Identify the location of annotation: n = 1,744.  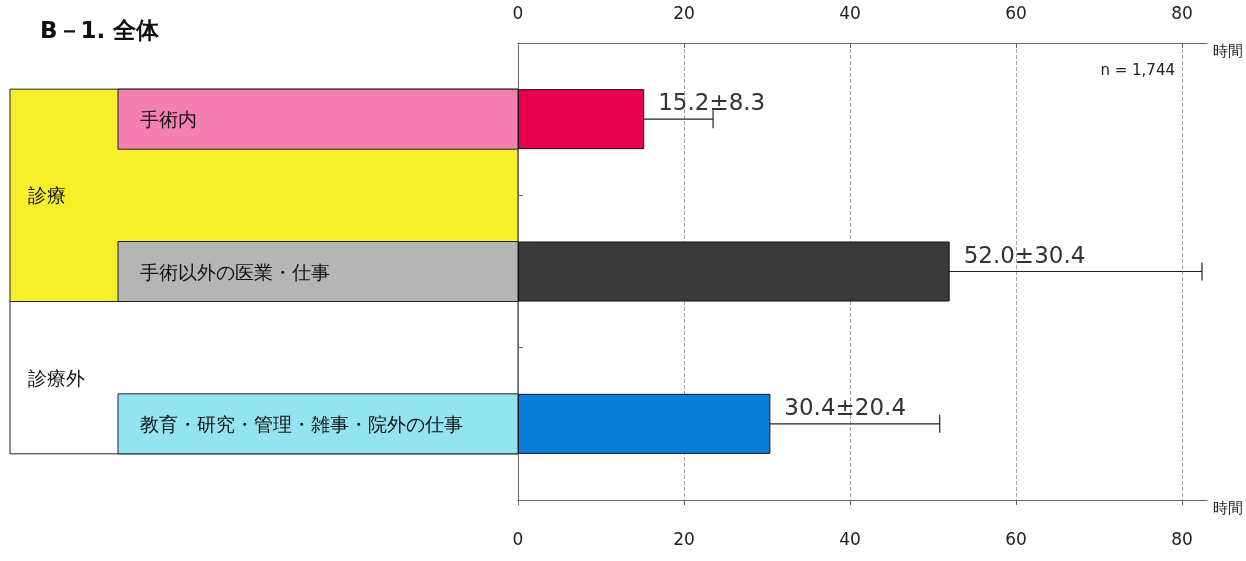
(1137, 70).